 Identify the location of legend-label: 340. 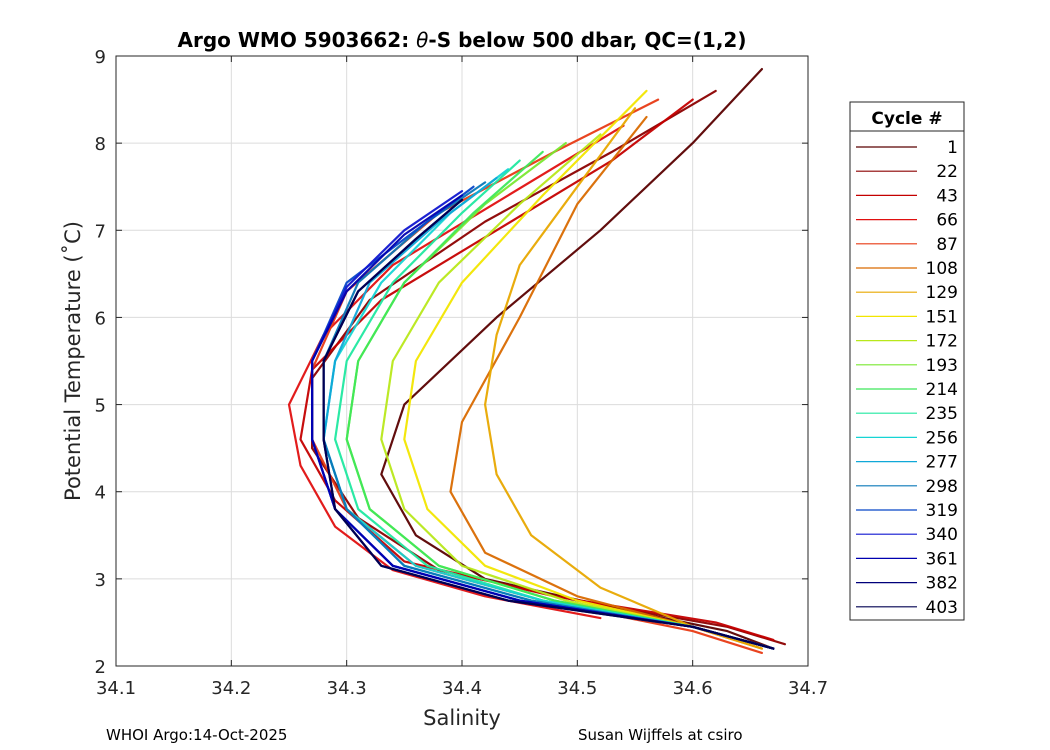
(942, 535).